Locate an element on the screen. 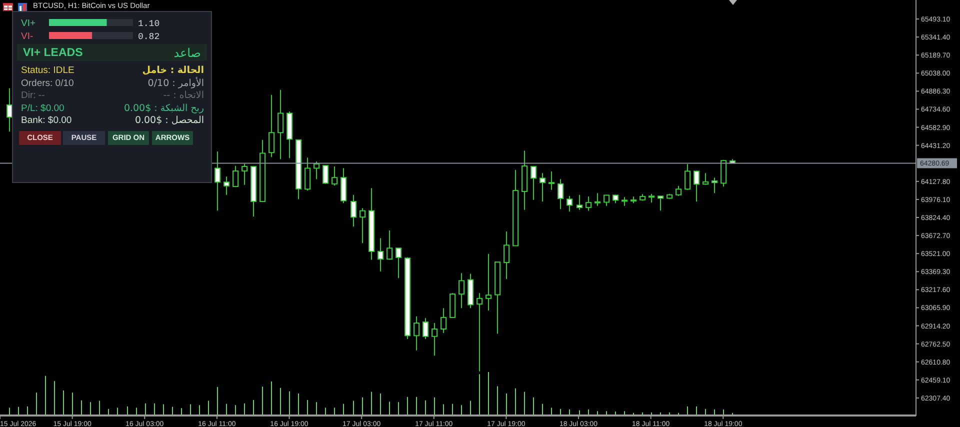 The height and width of the screenshot is (427, 960). annotation: صاعد is located at coordinates (187, 53).